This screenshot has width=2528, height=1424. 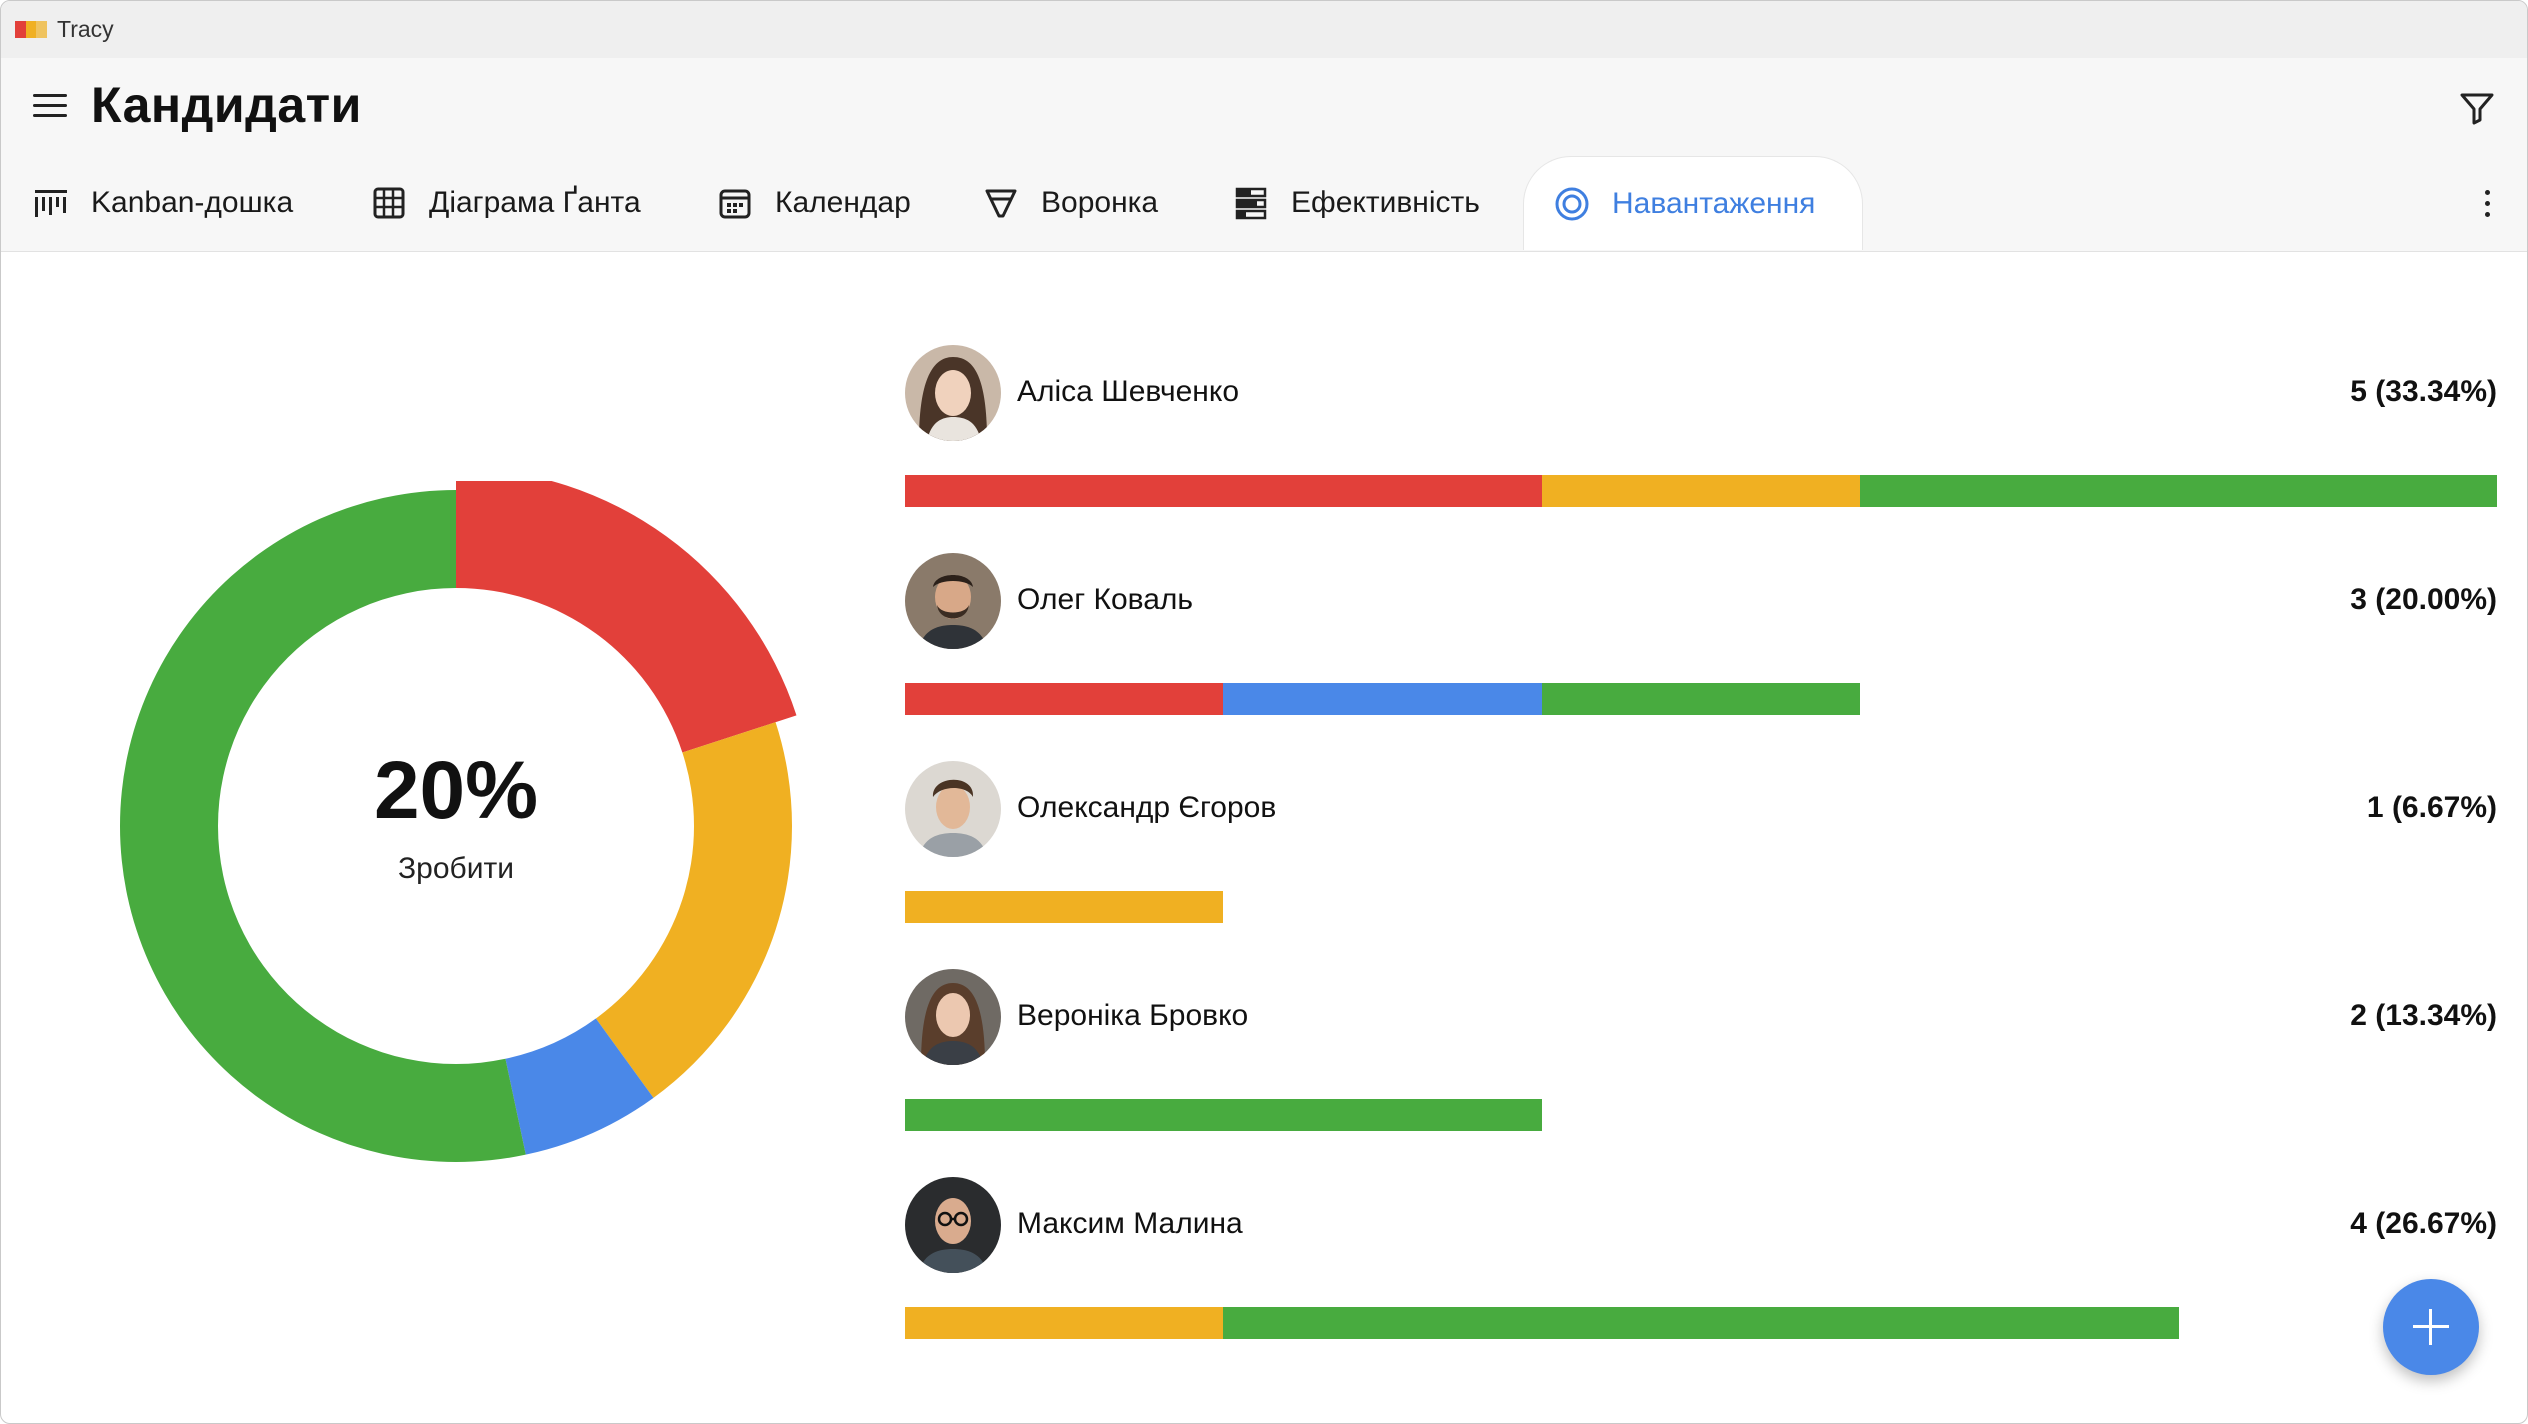 I want to click on donut-chart: 20% Зробити, so click(x=456, y=819).